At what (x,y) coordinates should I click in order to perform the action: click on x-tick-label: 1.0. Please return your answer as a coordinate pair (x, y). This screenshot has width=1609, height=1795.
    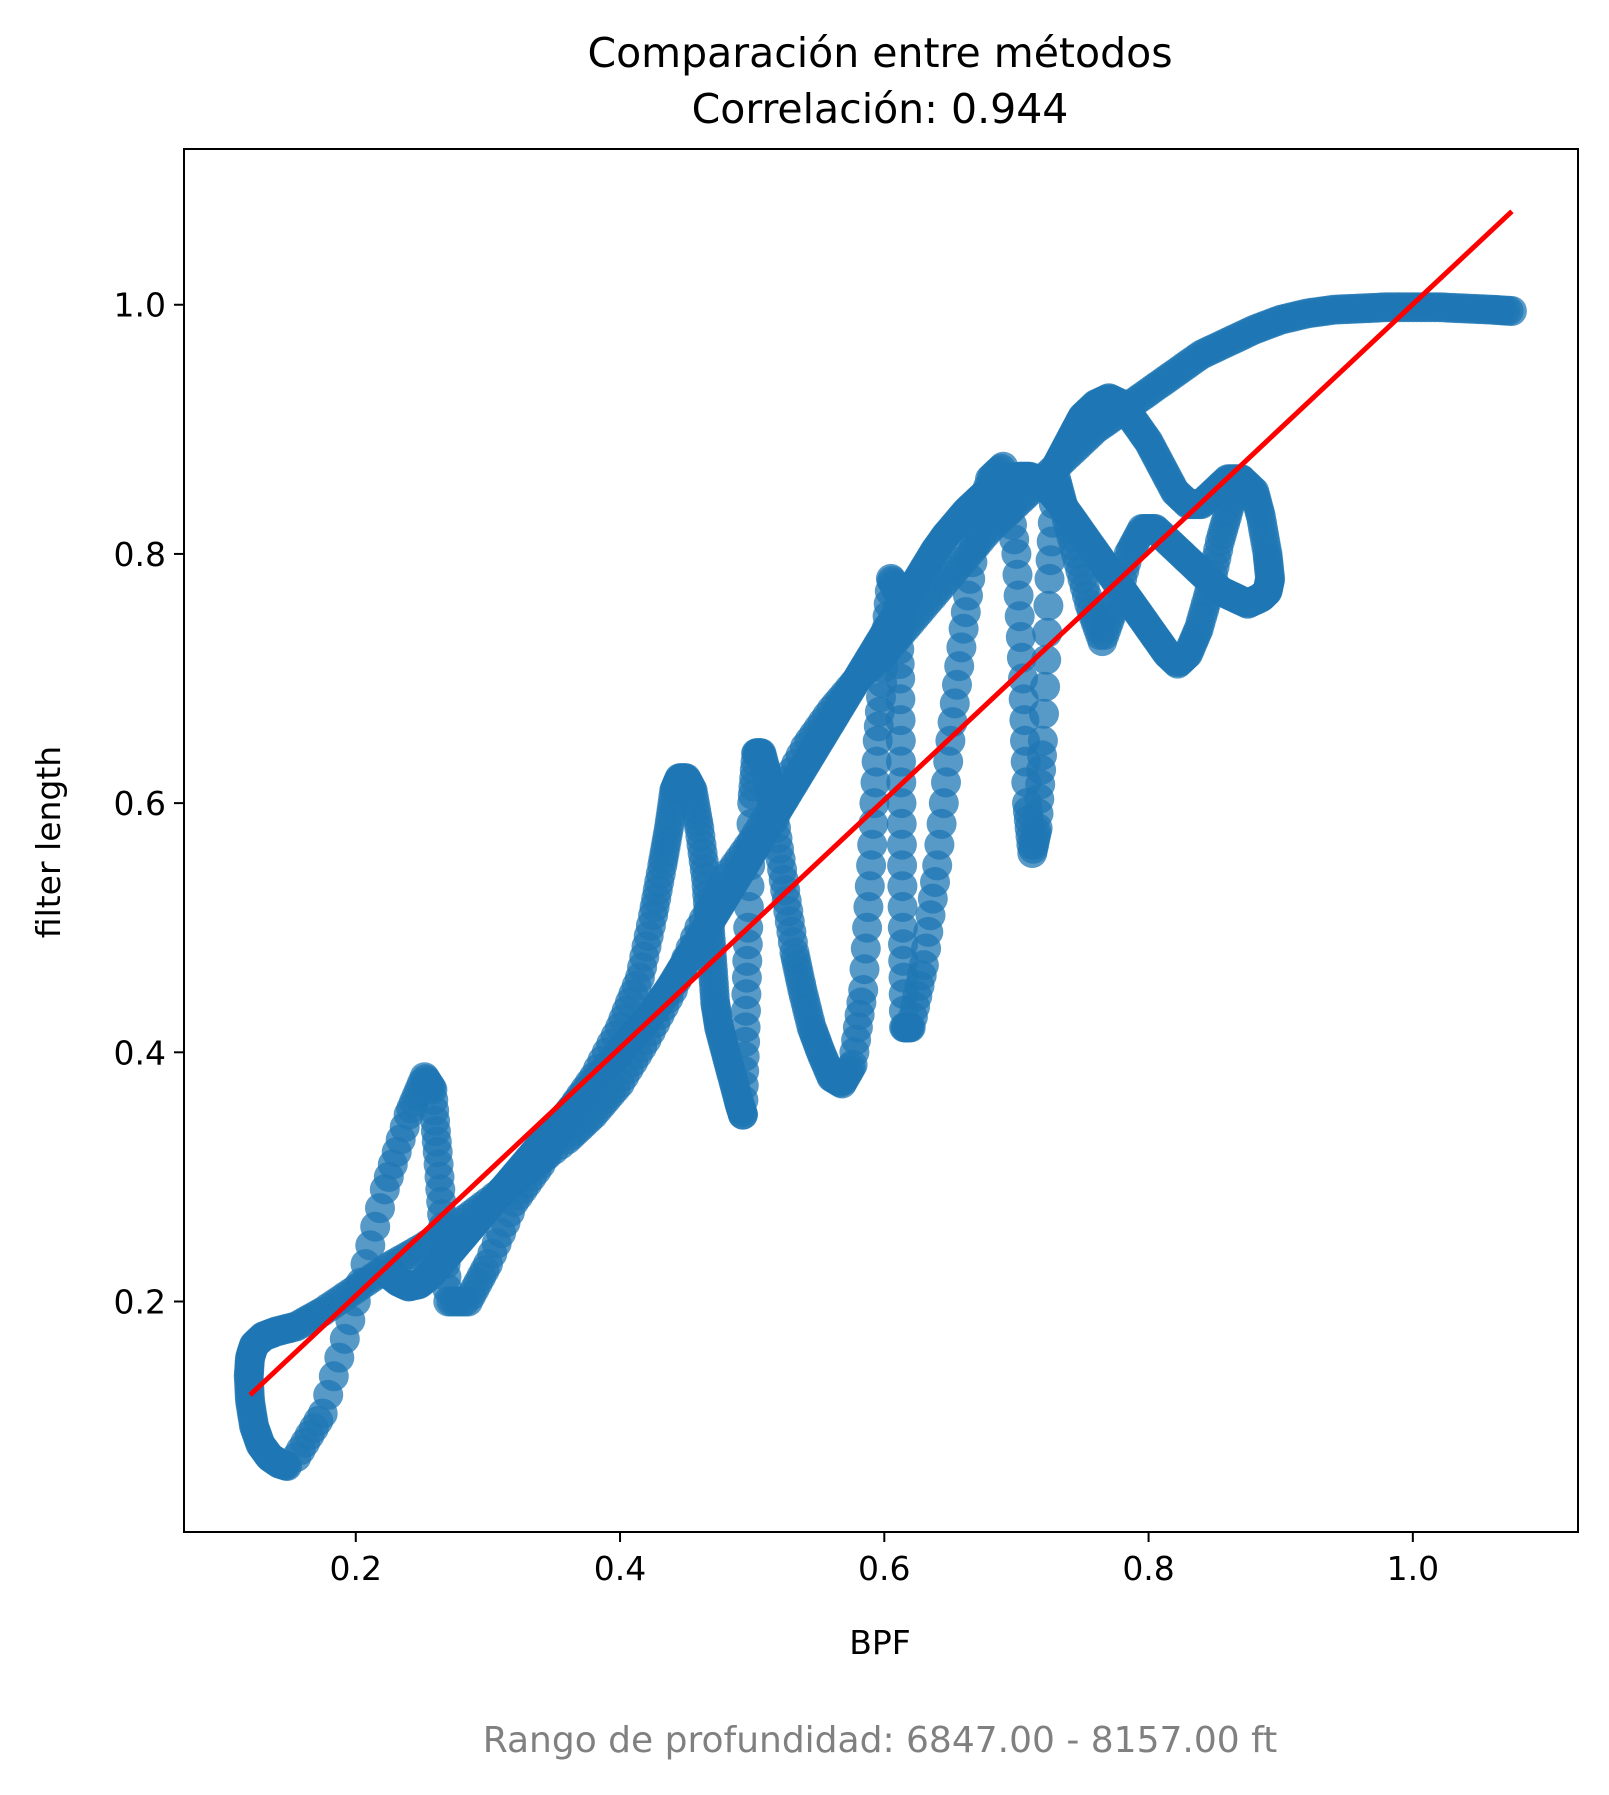
    Looking at the image, I should click on (1413, 1568).